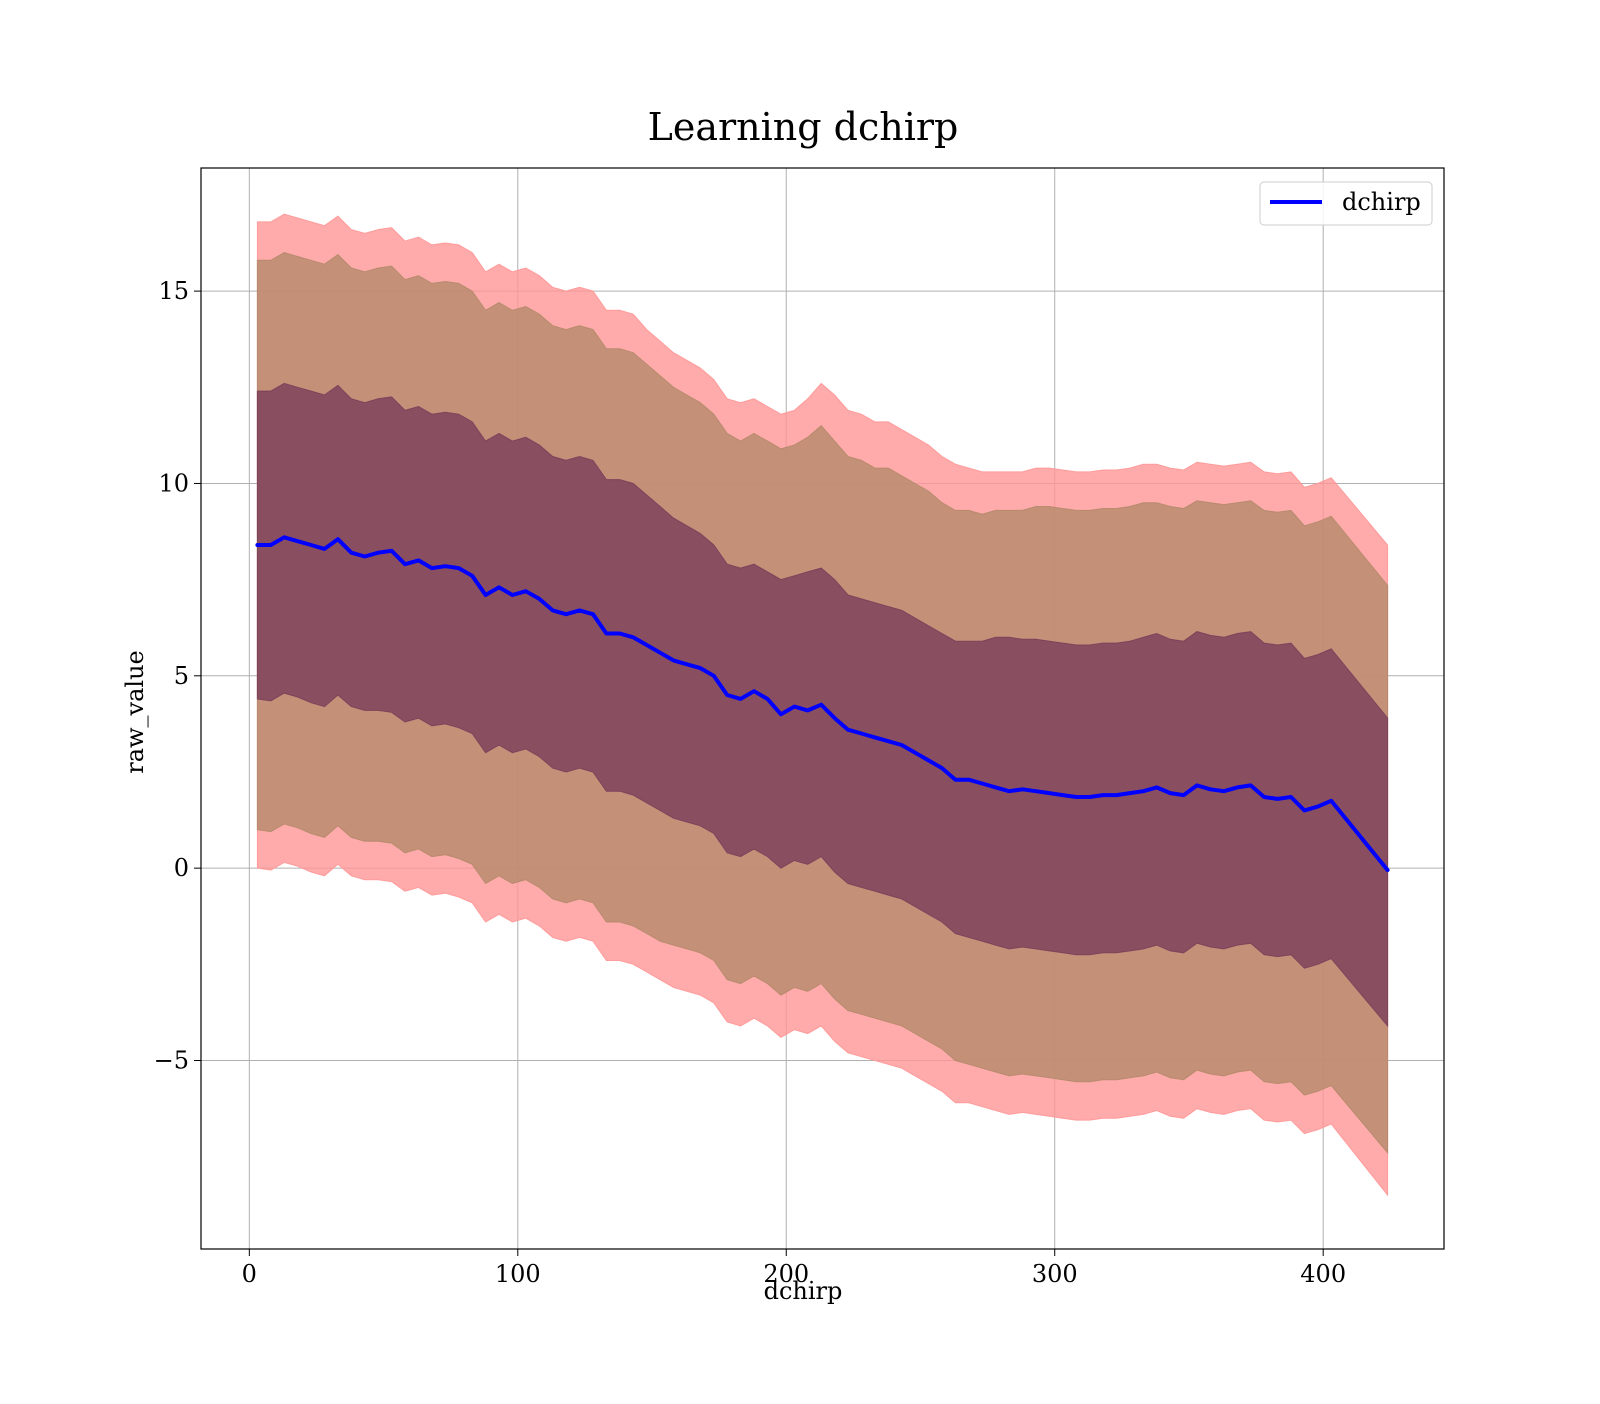 The height and width of the screenshot is (1404, 1600). What do you see at coordinates (803, 1291) in the screenshot?
I see `x-axis-label: dchirp` at bounding box center [803, 1291].